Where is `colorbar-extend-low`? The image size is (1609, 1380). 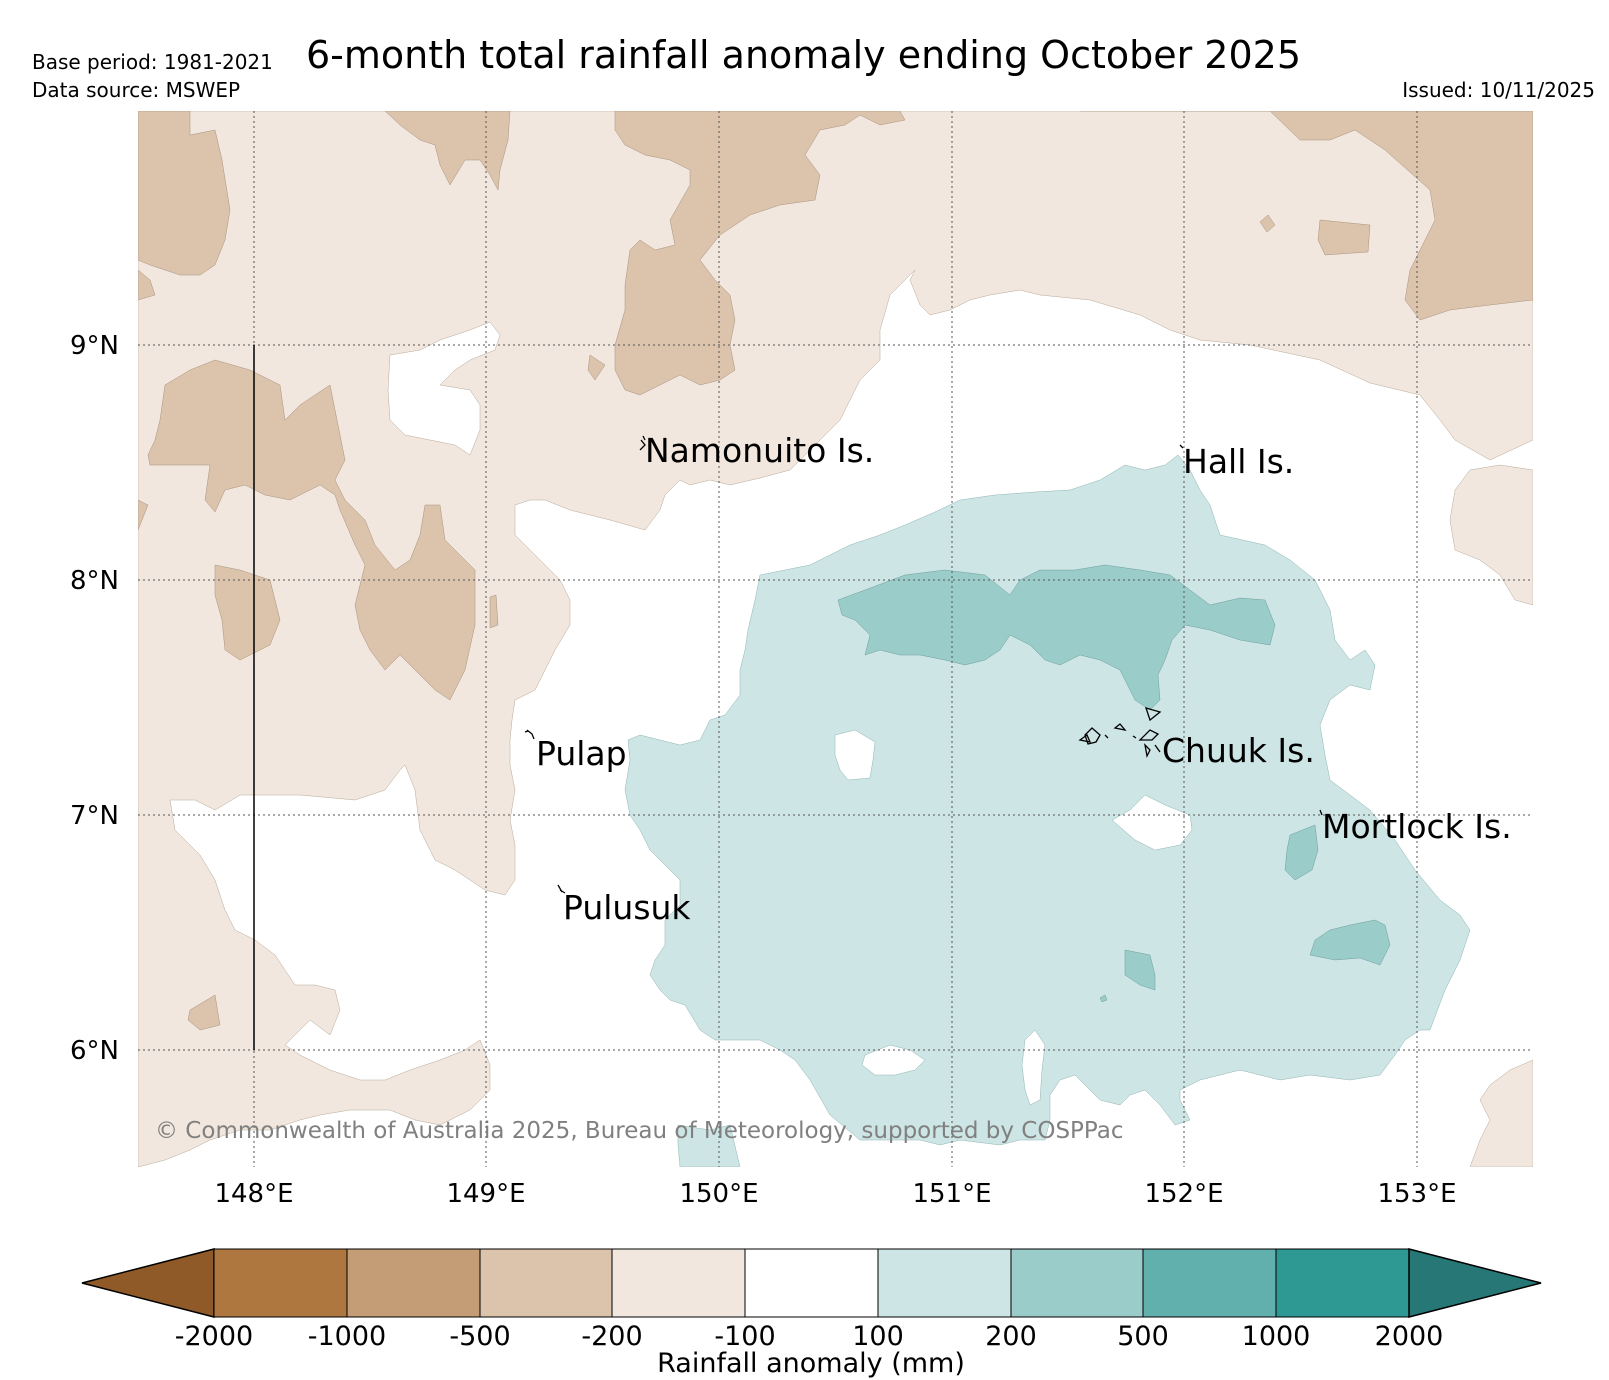
colorbar-extend-low is located at coordinates (148, 1283).